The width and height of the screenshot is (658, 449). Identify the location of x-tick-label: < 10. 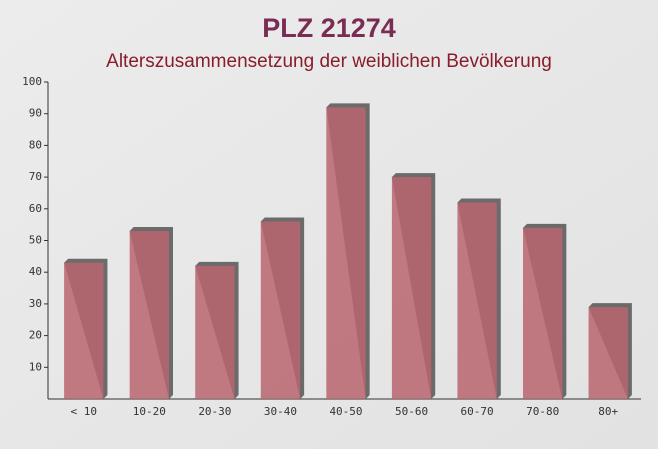
(84, 411).